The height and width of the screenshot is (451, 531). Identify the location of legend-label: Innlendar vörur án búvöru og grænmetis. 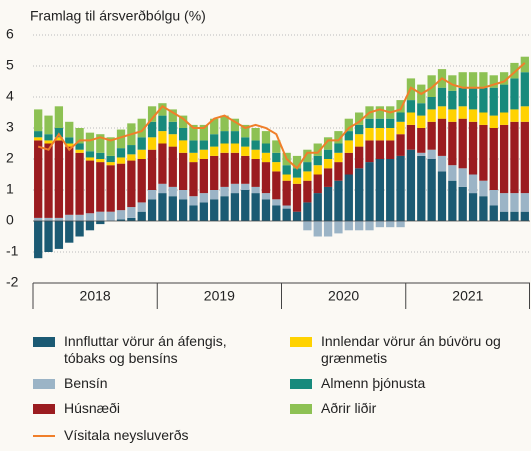
(411, 349).